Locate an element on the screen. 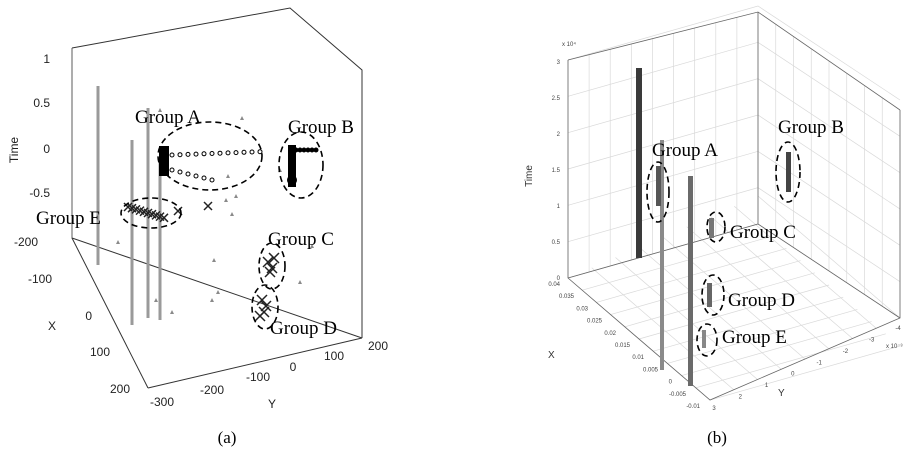  group-b-dense-cluster is located at coordinates (292, 166).